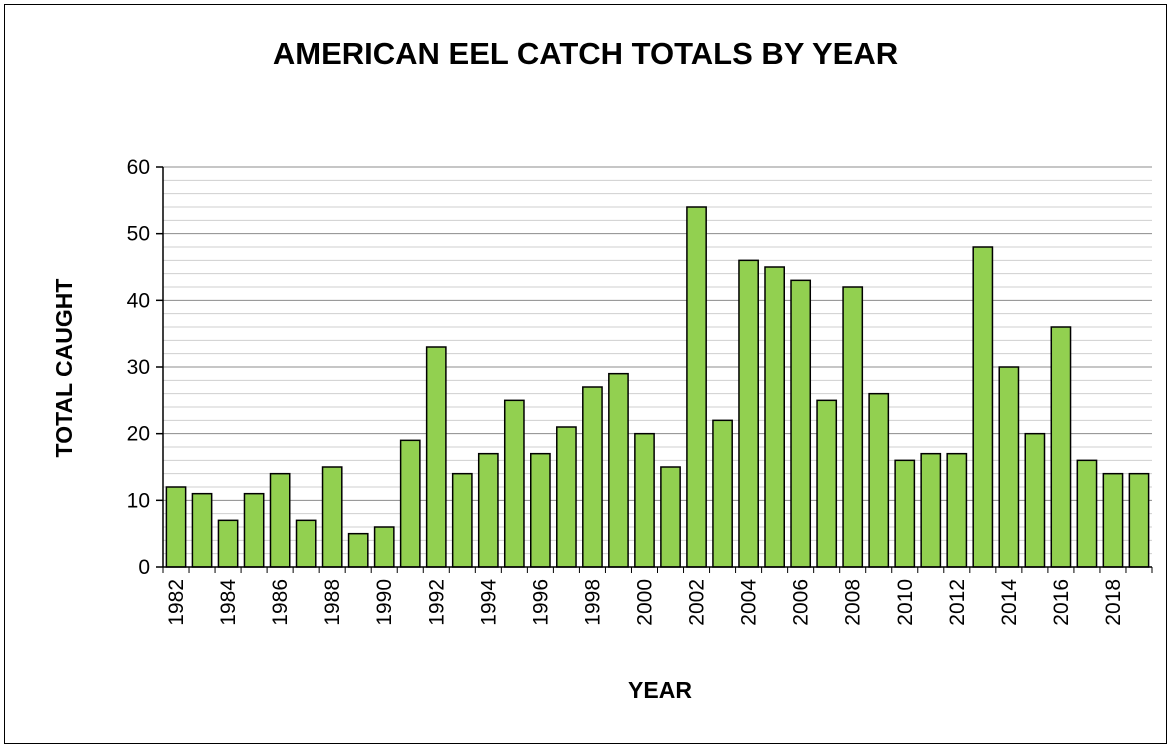  Describe the element at coordinates (410, 503) in the screenshot. I see `bar-1991` at that location.